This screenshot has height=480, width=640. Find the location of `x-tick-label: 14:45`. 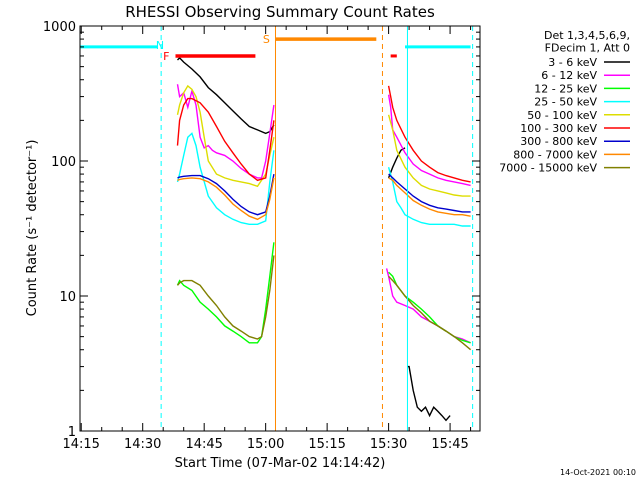

x-tick-label: 14:45 is located at coordinates (203, 444).